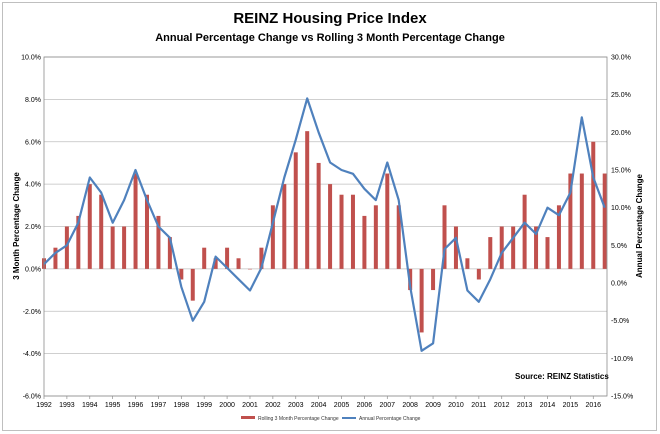  What do you see at coordinates (330, 18) in the screenshot?
I see `chart-title: REINZ Housing Price Index` at bounding box center [330, 18].